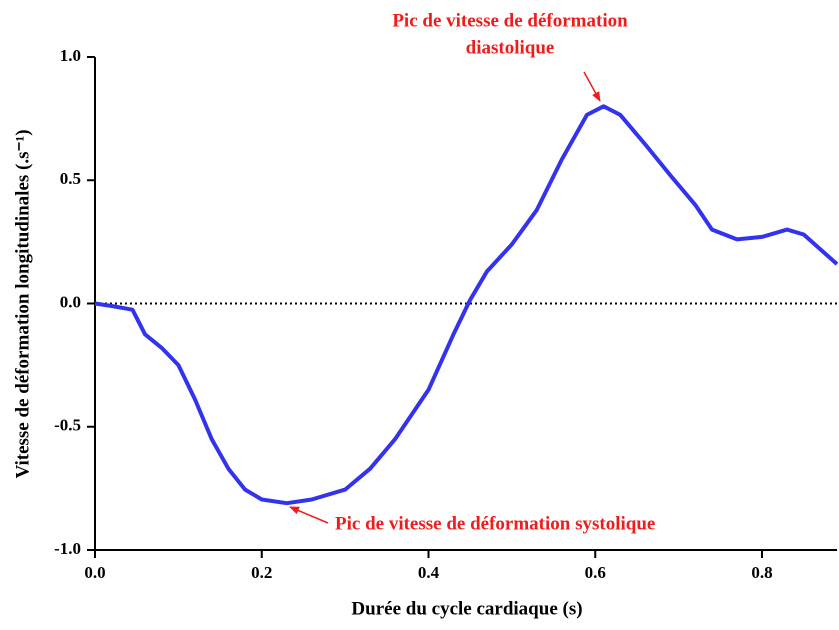 The width and height of the screenshot is (839, 630). I want to click on y-tick-label: 0.5, so click(70, 178).